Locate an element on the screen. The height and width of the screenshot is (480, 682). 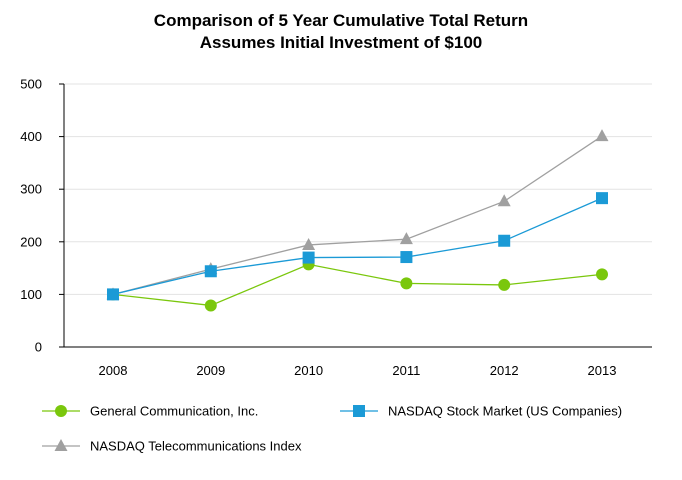
x-tick-label: 2013 is located at coordinates (602, 370).